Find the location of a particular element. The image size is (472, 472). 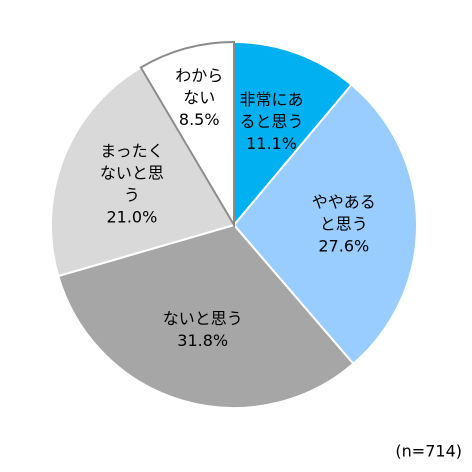

slice-label: まったくないと思う 21.0% is located at coordinates (132, 183).